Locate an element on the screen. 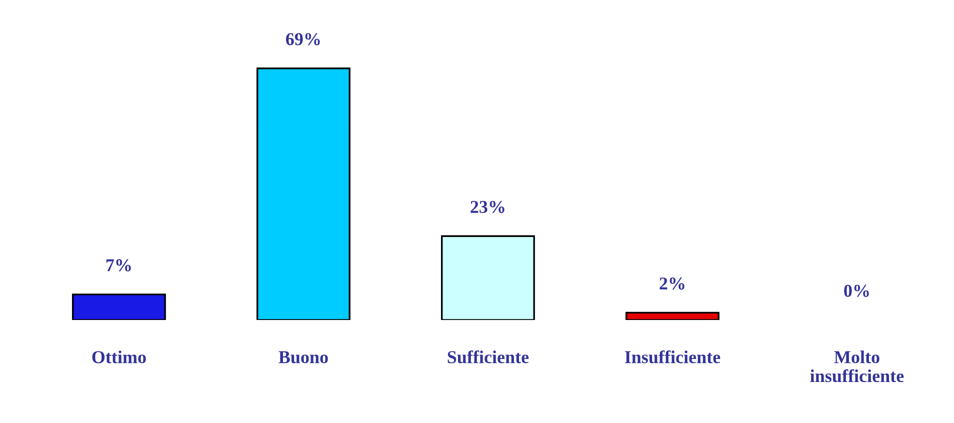 This screenshot has width=954, height=423. x-tick-label: Insufficiente is located at coordinates (672, 357).